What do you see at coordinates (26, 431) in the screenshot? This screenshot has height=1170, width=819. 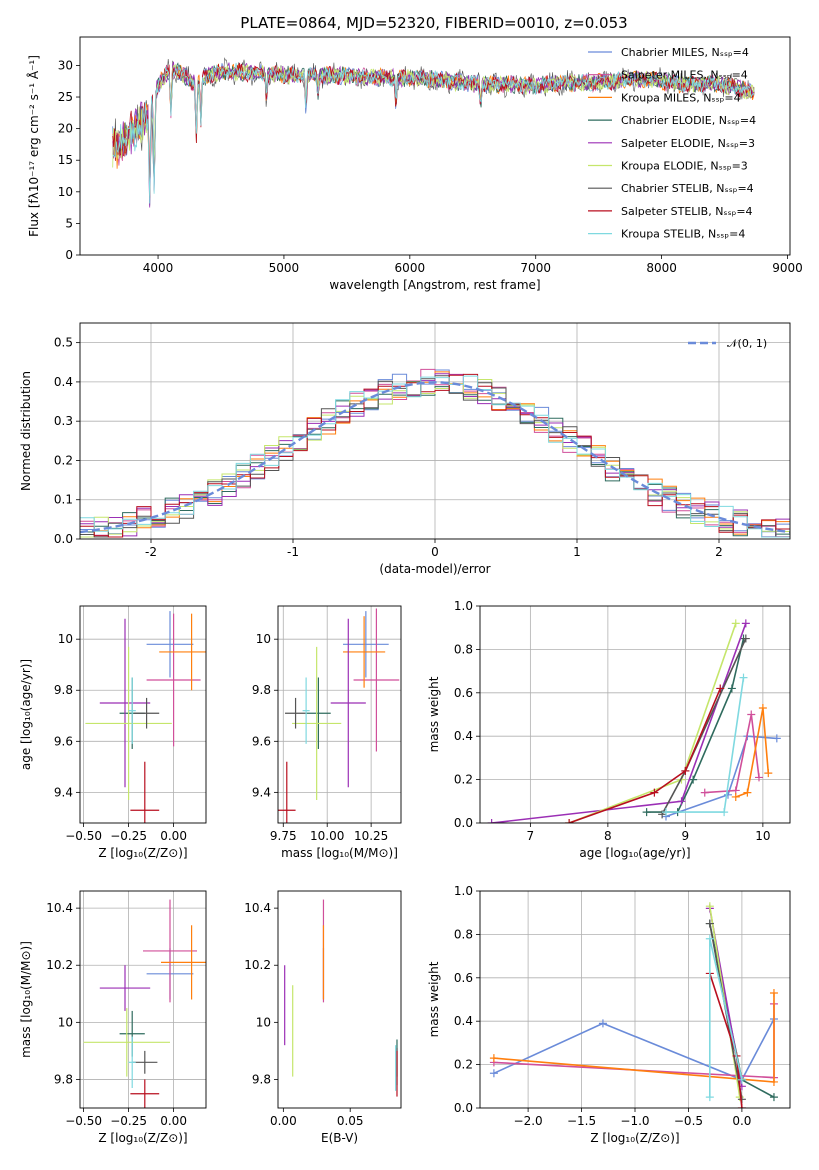 I see `y-axis-label: Normed distribution` at bounding box center [26, 431].